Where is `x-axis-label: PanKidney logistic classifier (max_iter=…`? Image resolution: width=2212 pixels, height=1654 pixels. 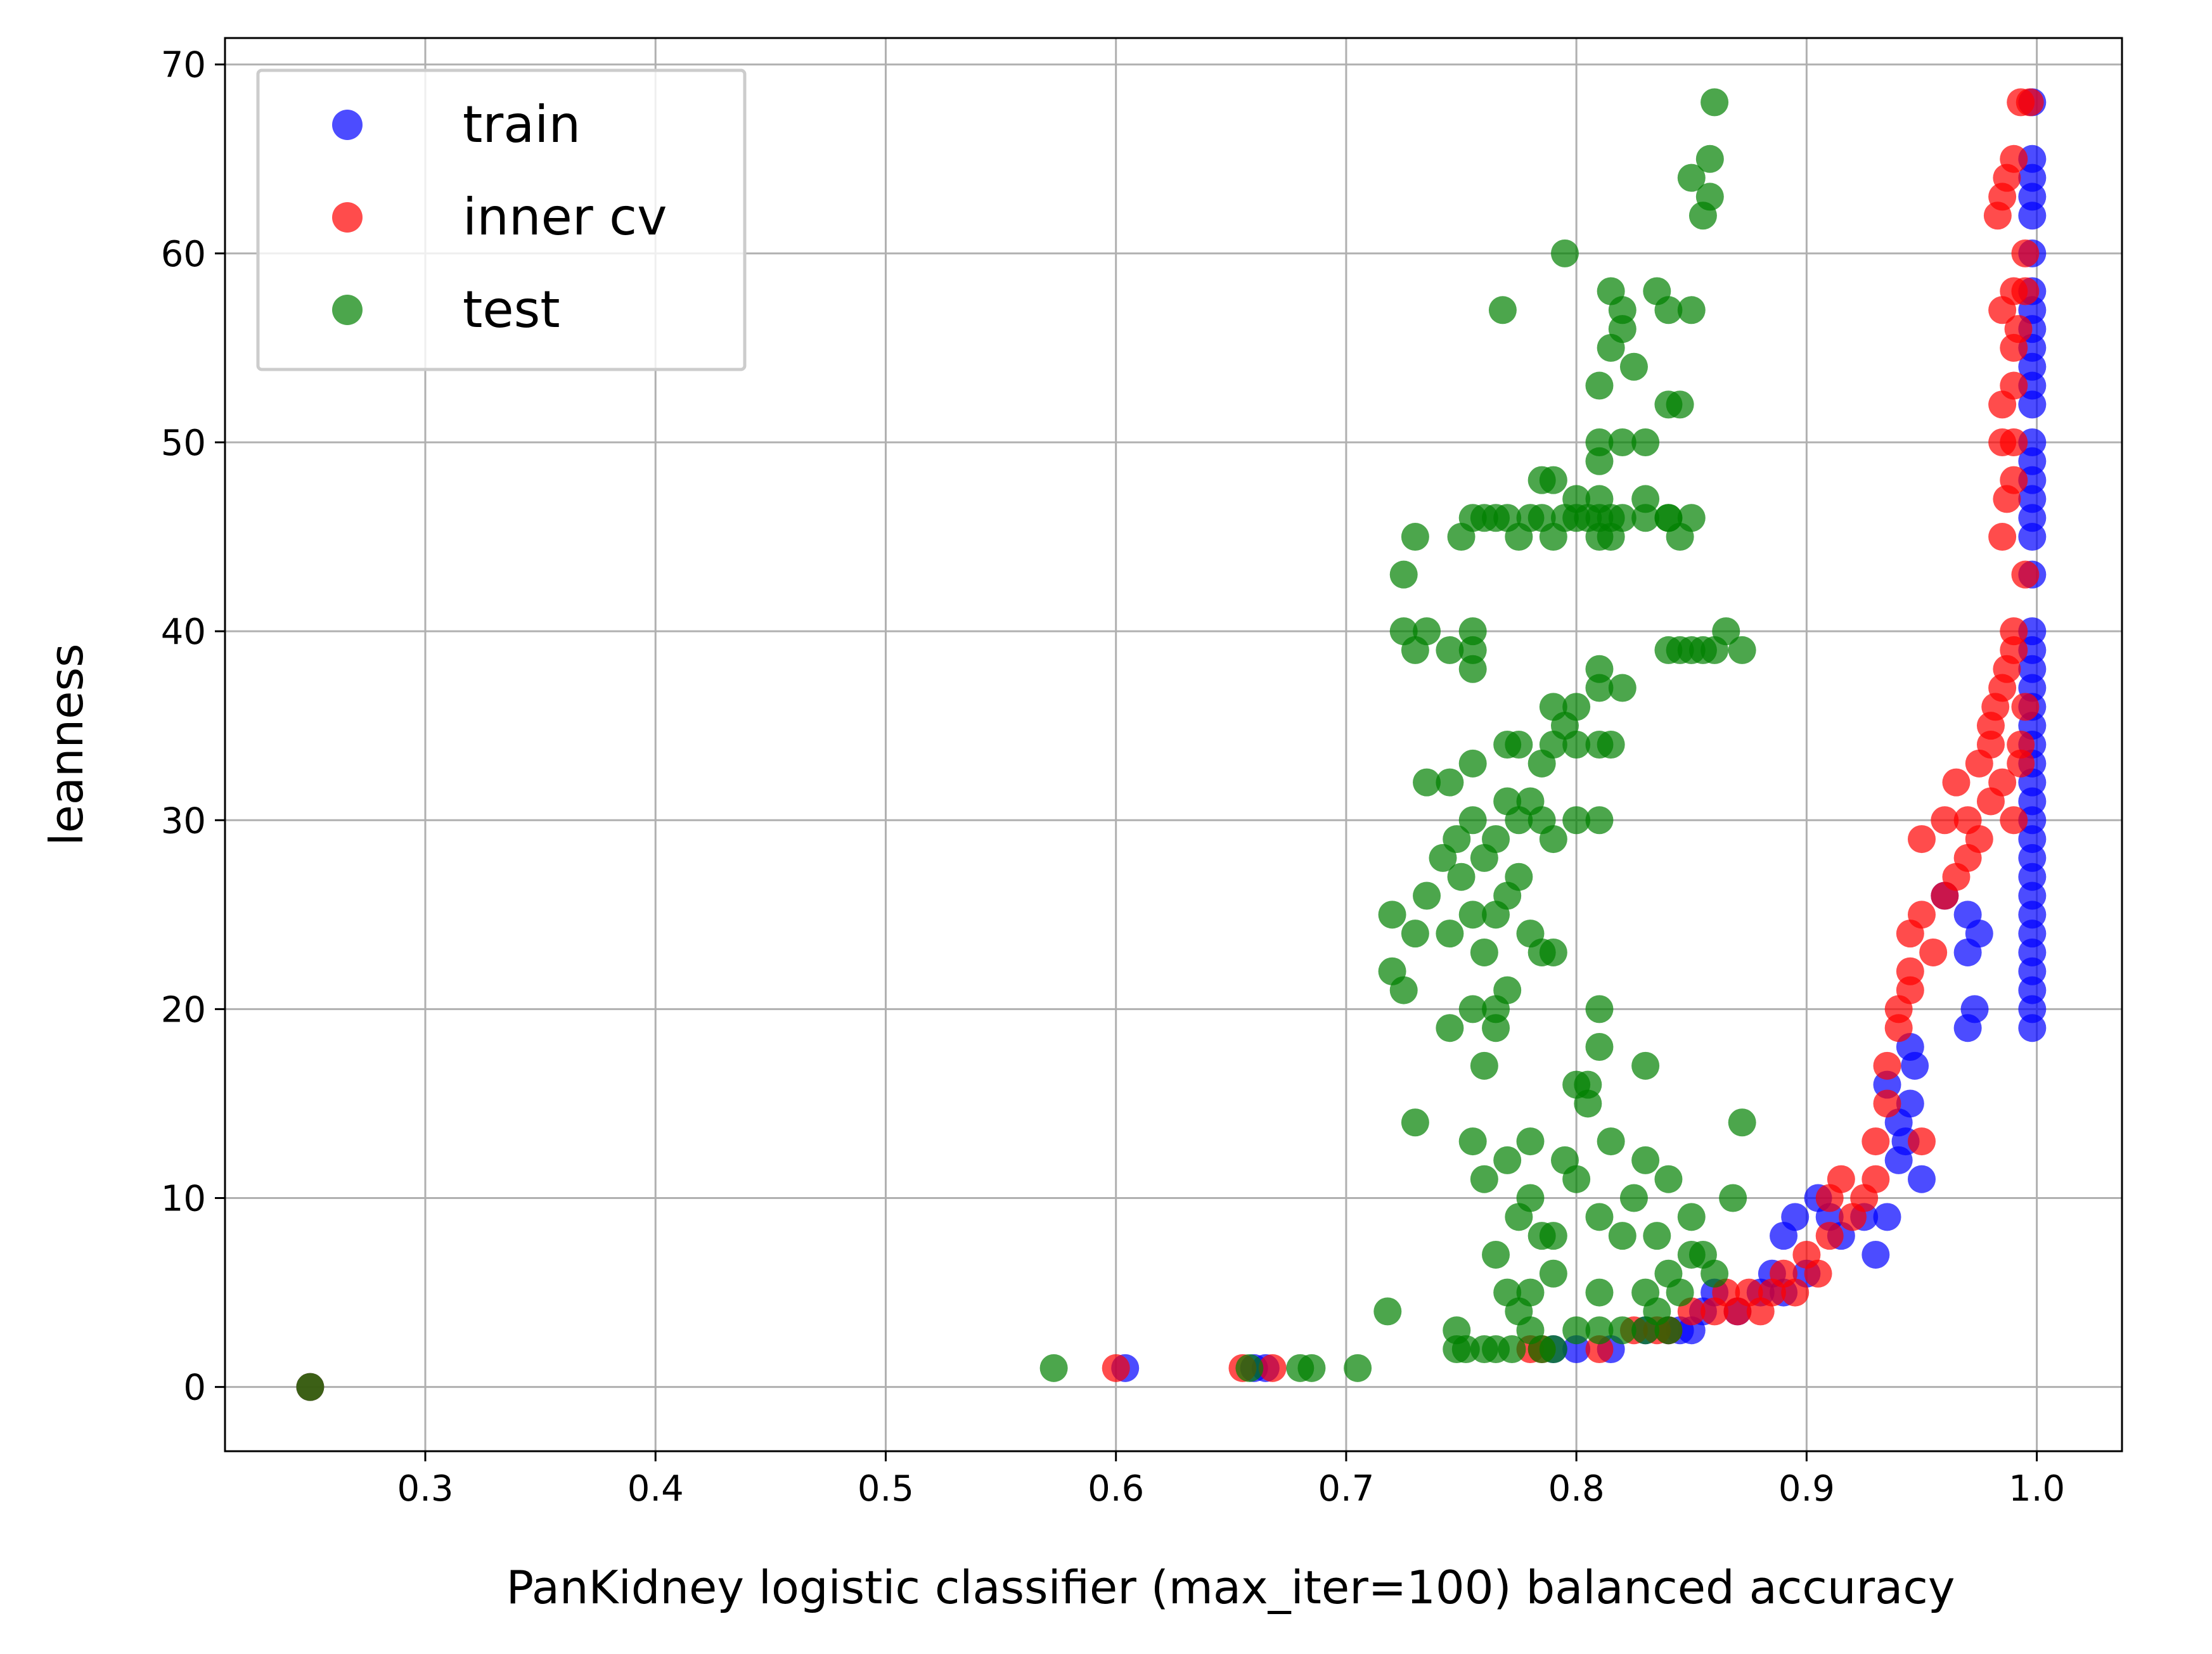
x-axis-label: PanKidney logistic classifier (max_iter=… is located at coordinates (1230, 1587).